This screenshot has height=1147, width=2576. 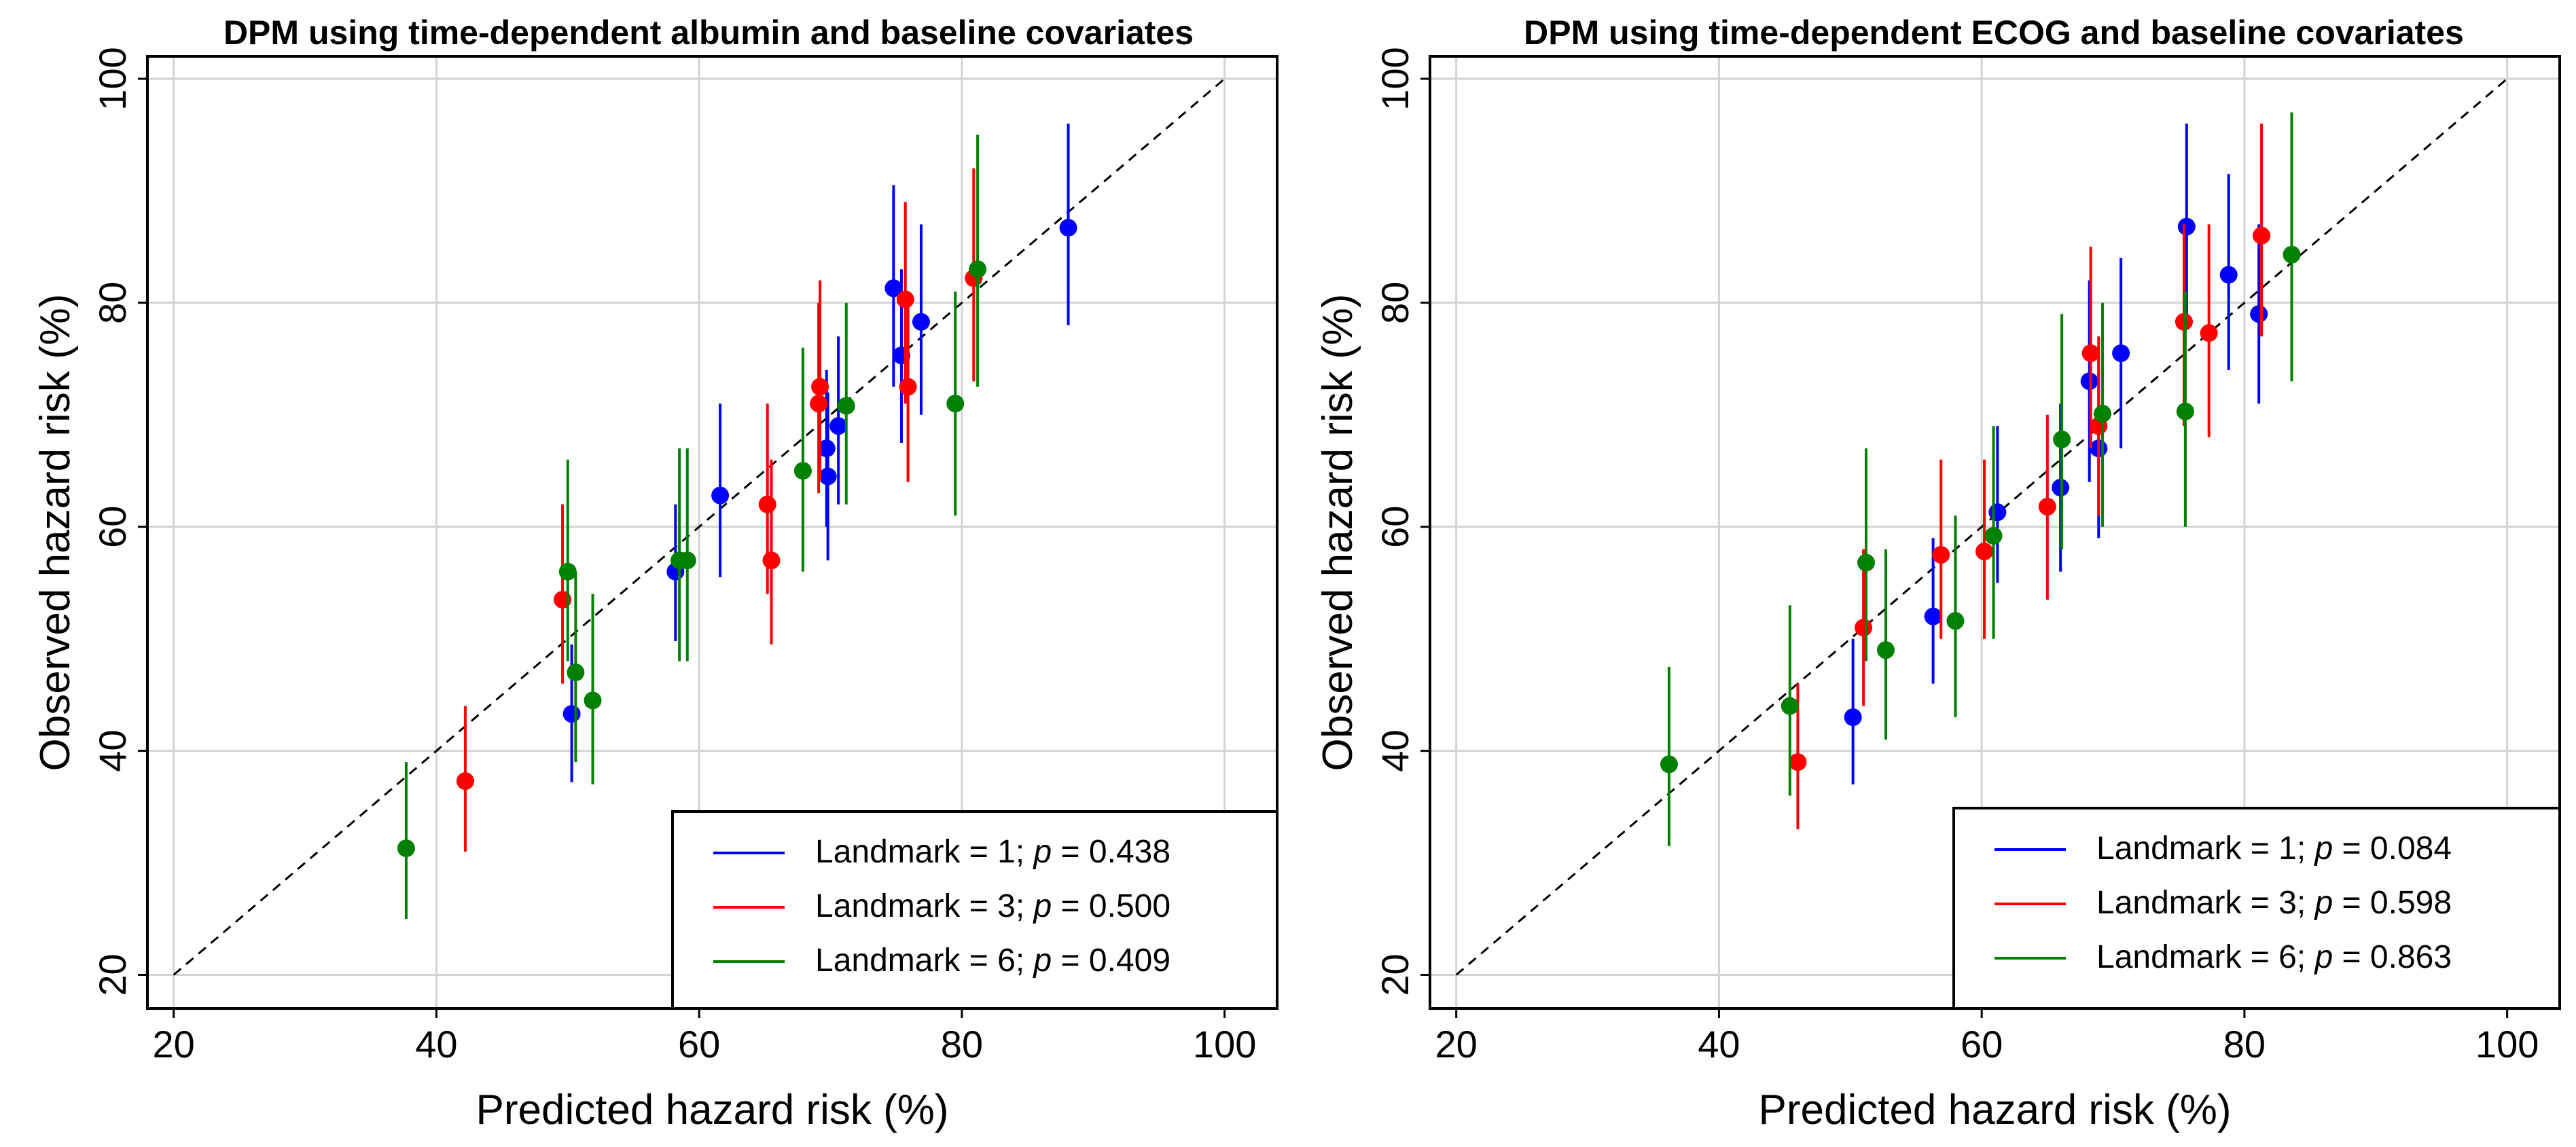 What do you see at coordinates (2274, 849) in the screenshot?
I see `legend-entry: Landmark = 1; p = 0.084` at bounding box center [2274, 849].